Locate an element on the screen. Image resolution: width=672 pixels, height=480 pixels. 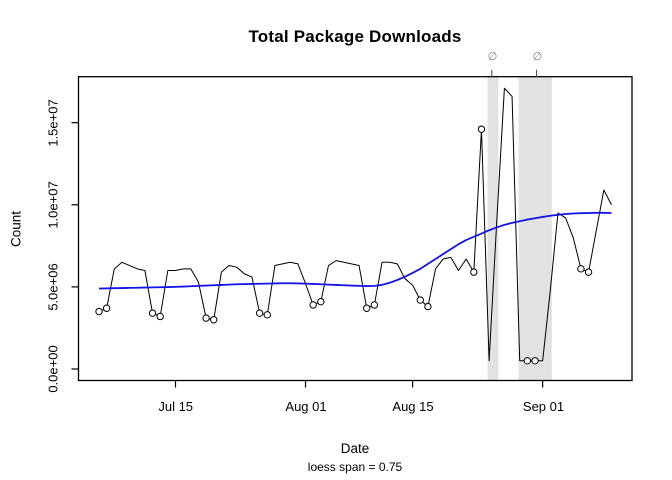
chart-title: Total Package Downloads is located at coordinates (355, 36).